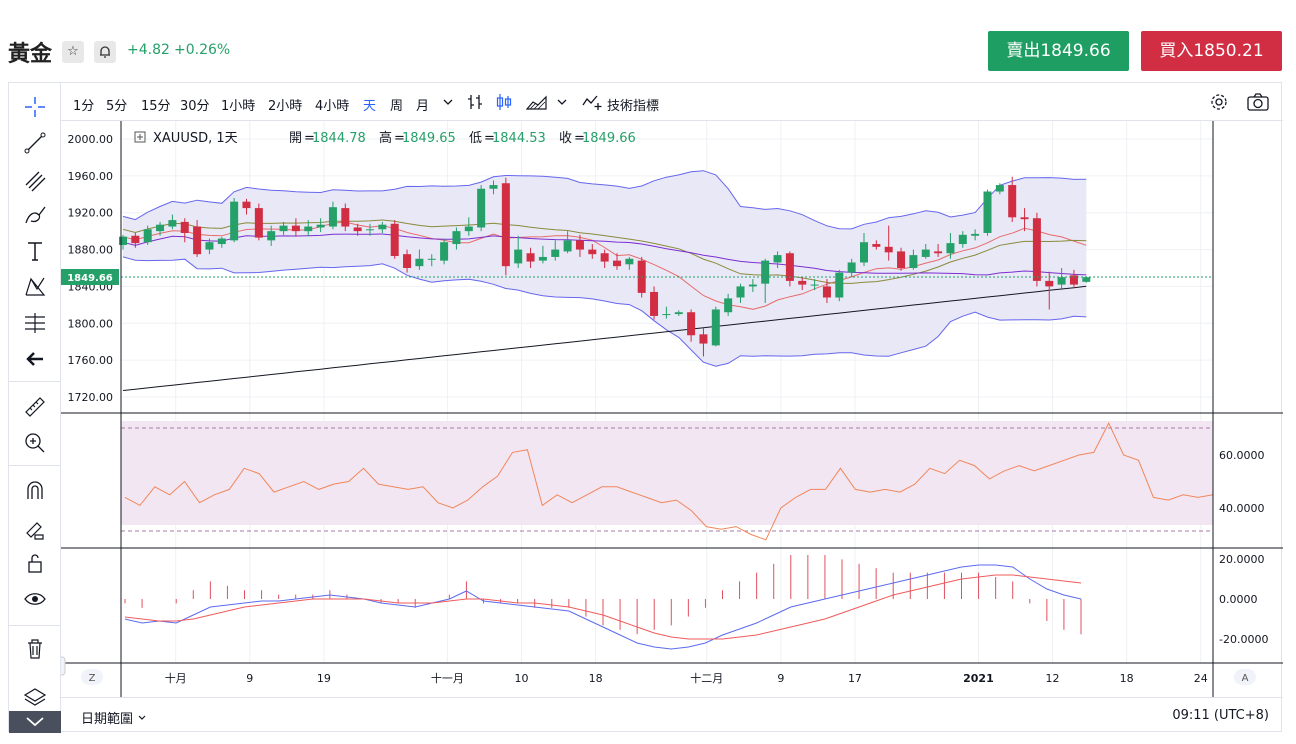  Describe the element at coordinates (285, 106) in the screenshot. I see `timeframe-2h: 2小時` at that location.